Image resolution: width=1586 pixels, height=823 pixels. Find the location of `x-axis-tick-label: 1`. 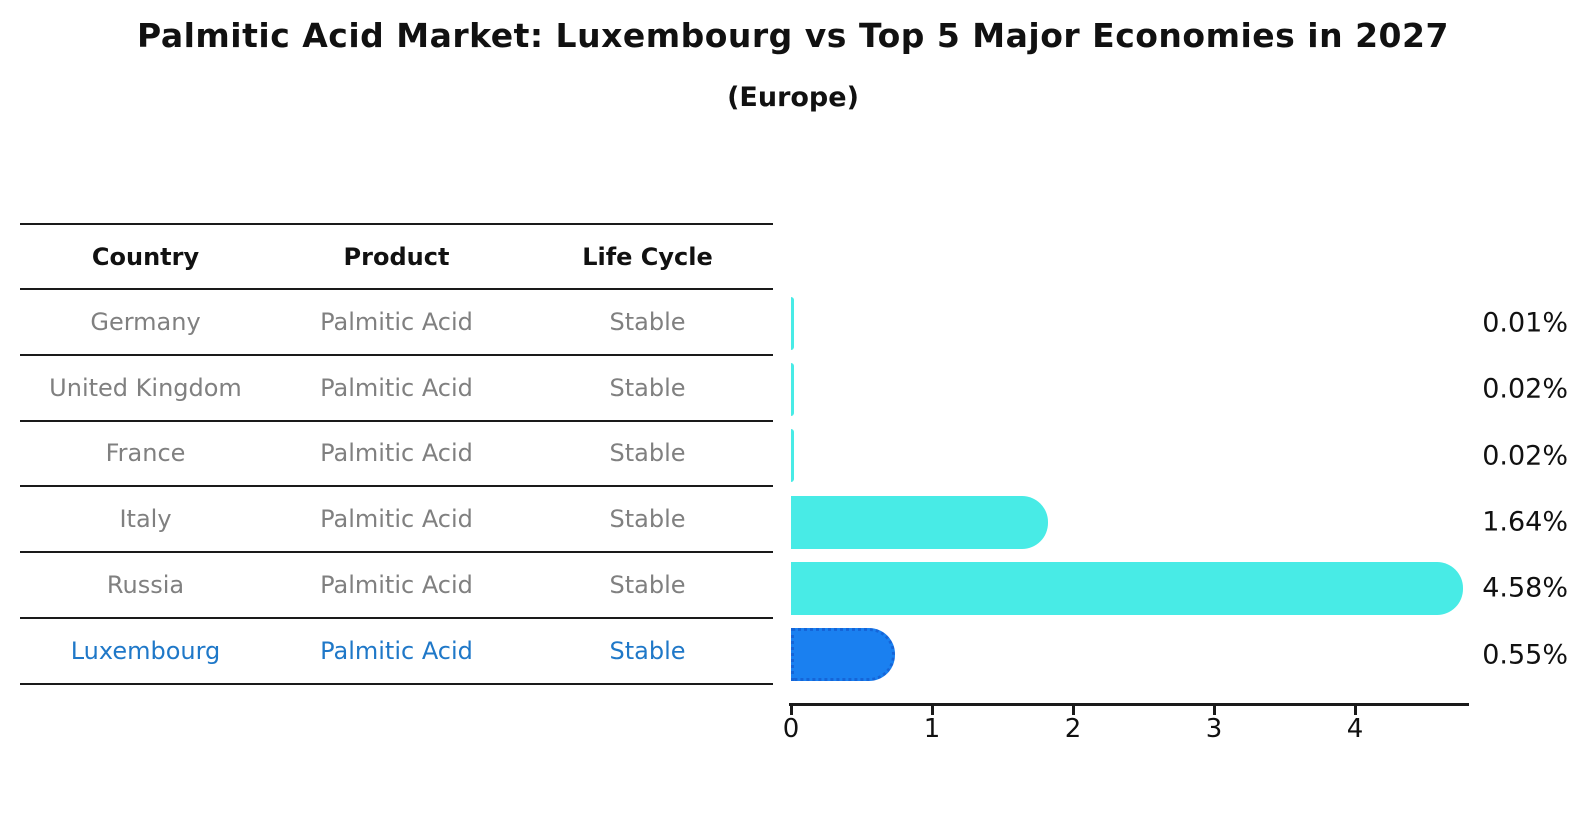

x-axis-tick-label: 1 is located at coordinates (932, 729).